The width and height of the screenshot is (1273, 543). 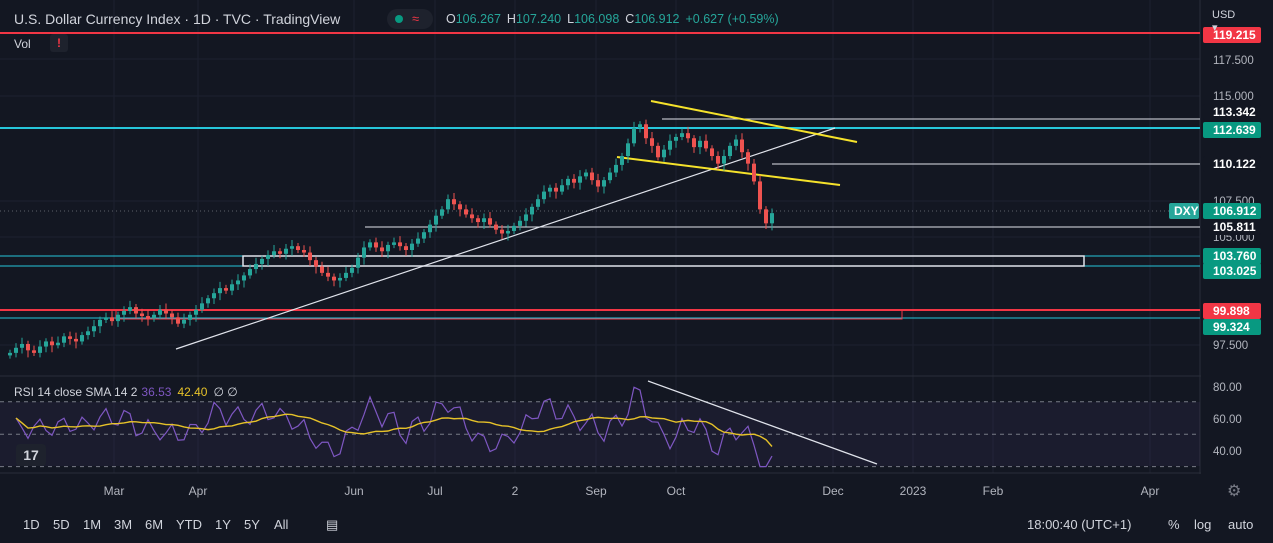 I want to click on timeframe-button-5y: 5Y, so click(x=252, y=524).